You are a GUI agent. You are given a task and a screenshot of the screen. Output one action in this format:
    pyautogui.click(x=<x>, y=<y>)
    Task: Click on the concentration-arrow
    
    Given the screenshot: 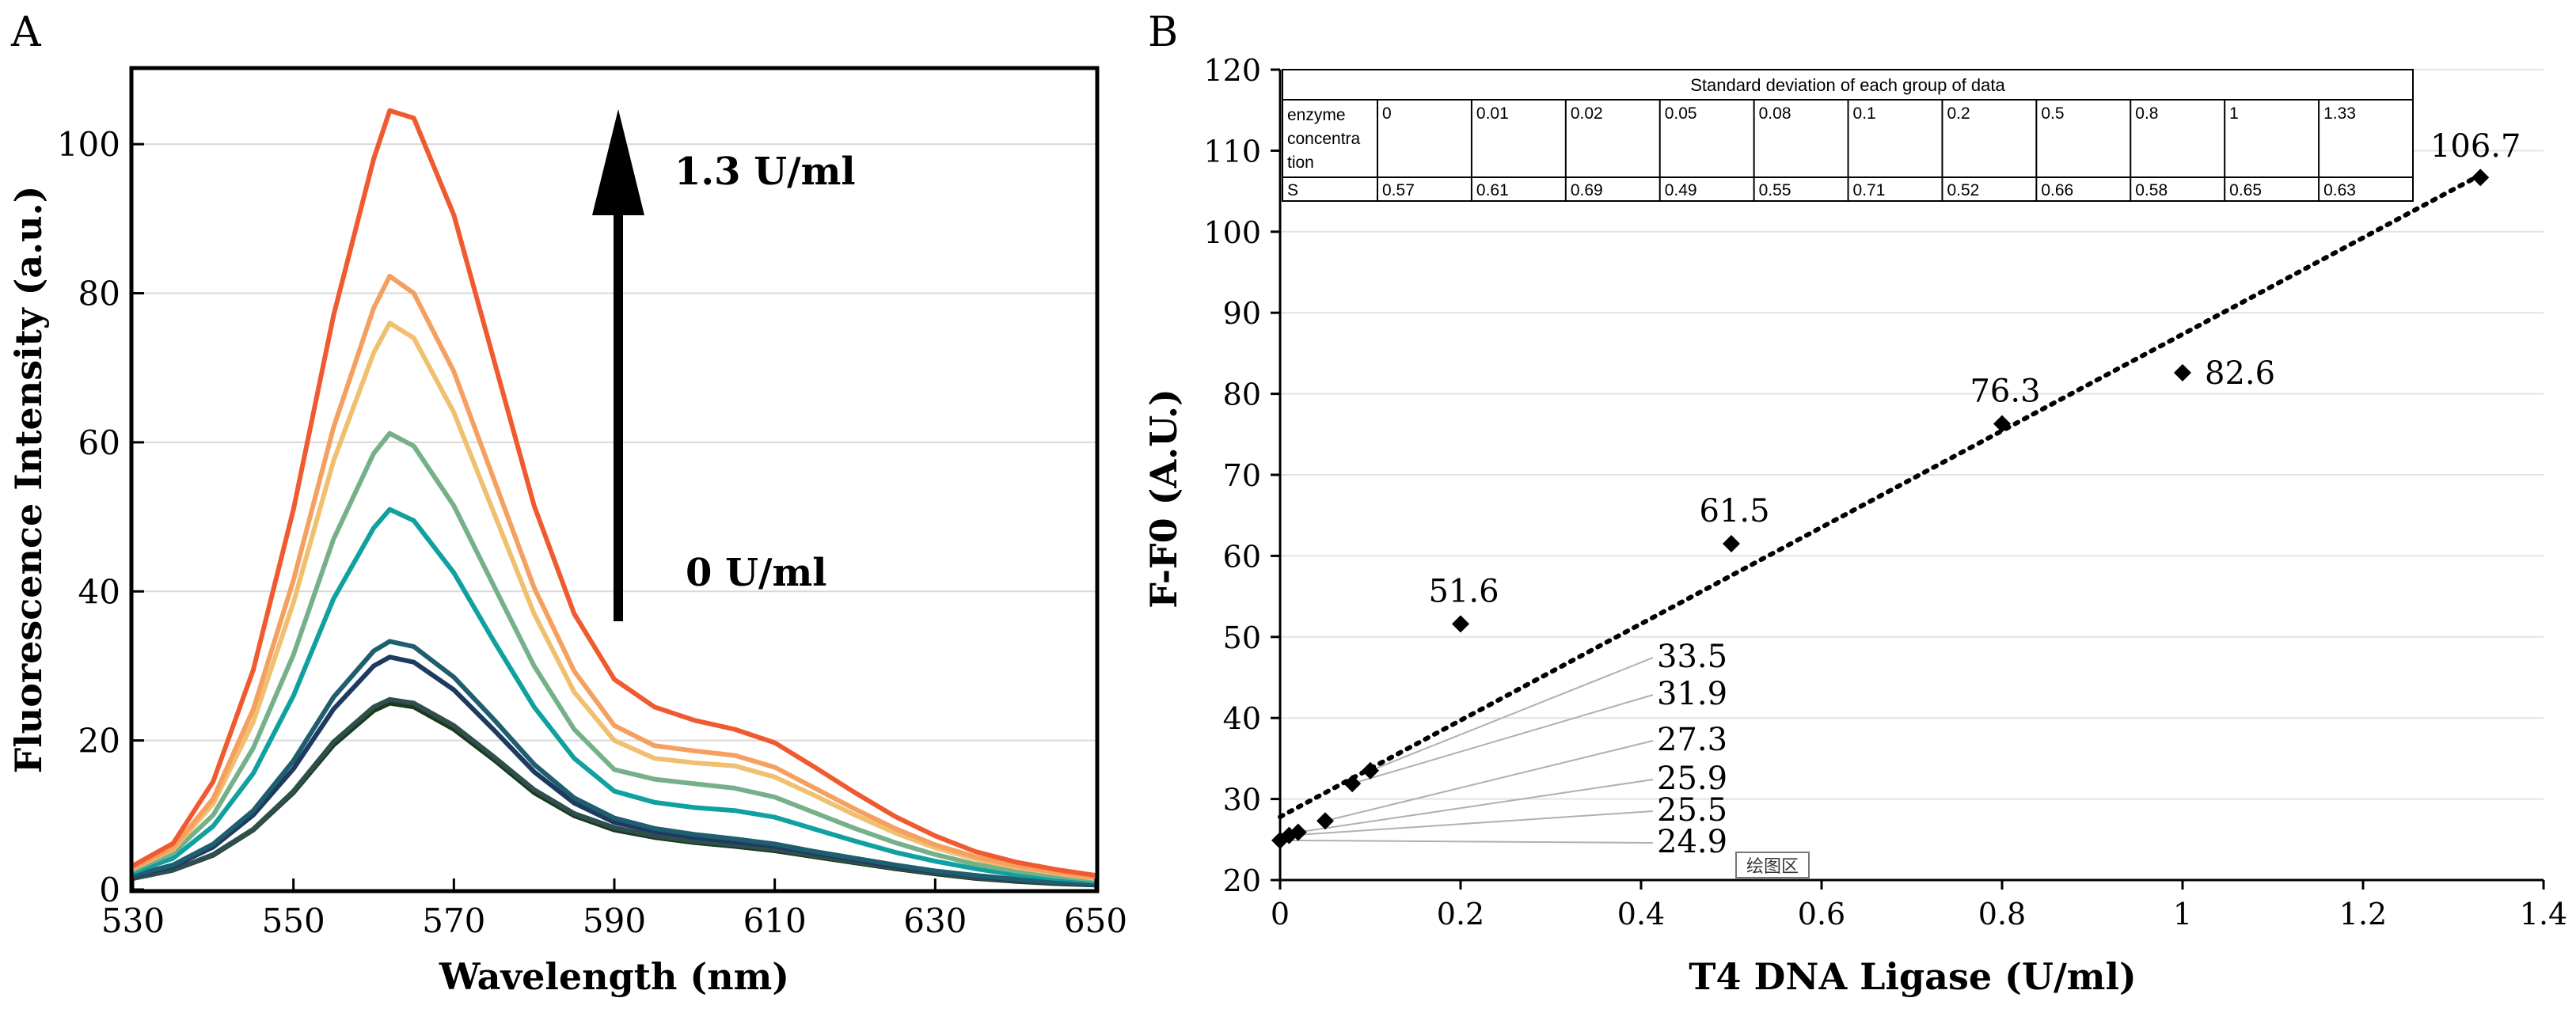 What is the action you would take?
    pyautogui.click(x=618, y=365)
    